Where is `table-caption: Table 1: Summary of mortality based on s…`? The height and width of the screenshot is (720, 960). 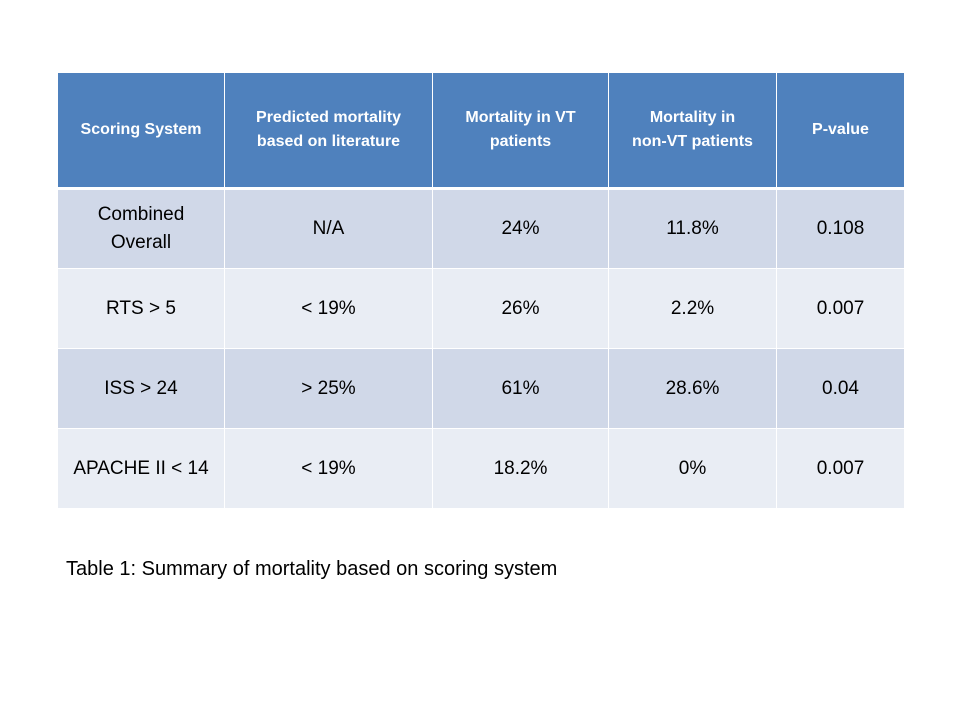 table-caption: Table 1: Summary of mortality based on s… is located at coordinates (312, 569).